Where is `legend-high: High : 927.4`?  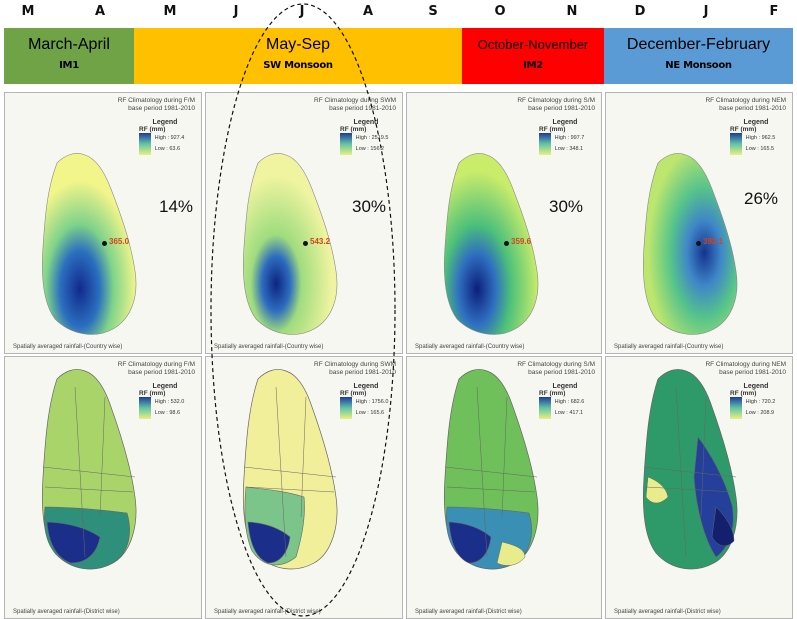 legend-high: High : 927.4 is located at coordinates (169, 138).